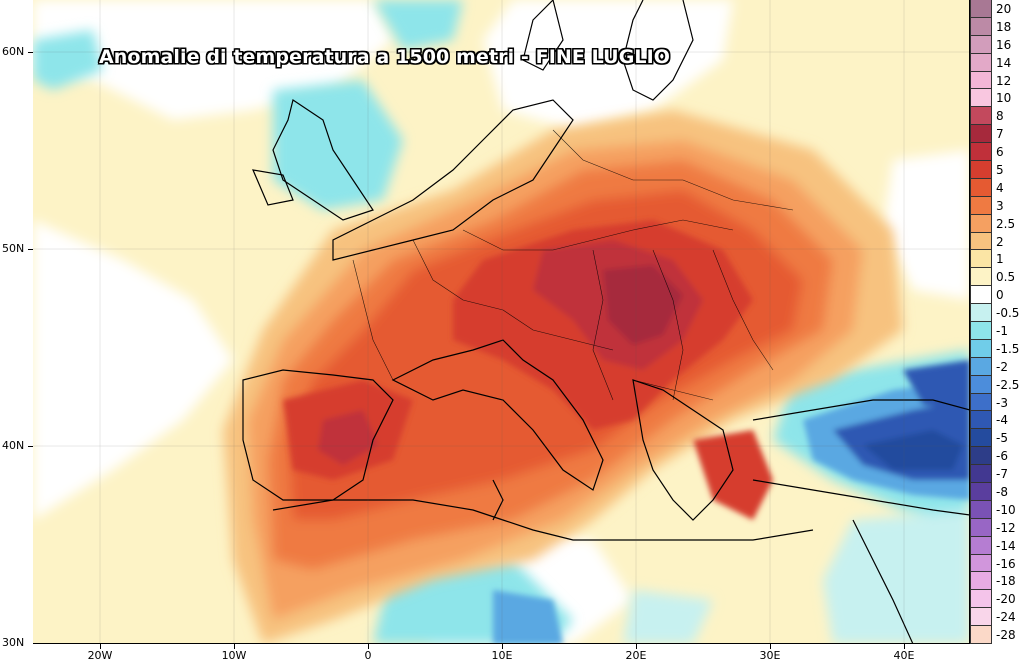  What do you see at coordinates (13, 445) in the screenshot?
I see `lat-label-40n: 40N` at bounding box center [13, 445].